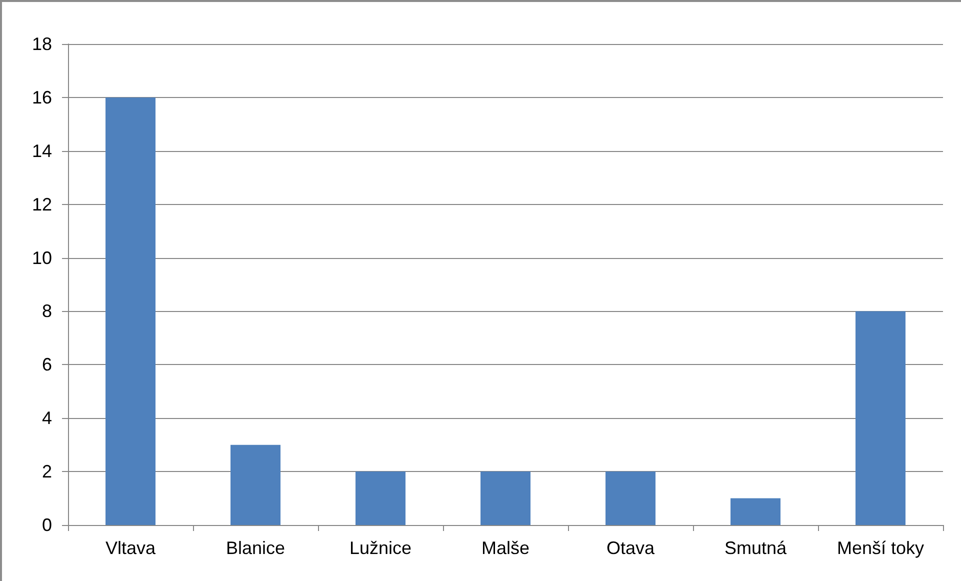 Image resolution: width=961 pixels, height=581 pixels. I want to click on x-tick-label: Malše, so click(505, 548).